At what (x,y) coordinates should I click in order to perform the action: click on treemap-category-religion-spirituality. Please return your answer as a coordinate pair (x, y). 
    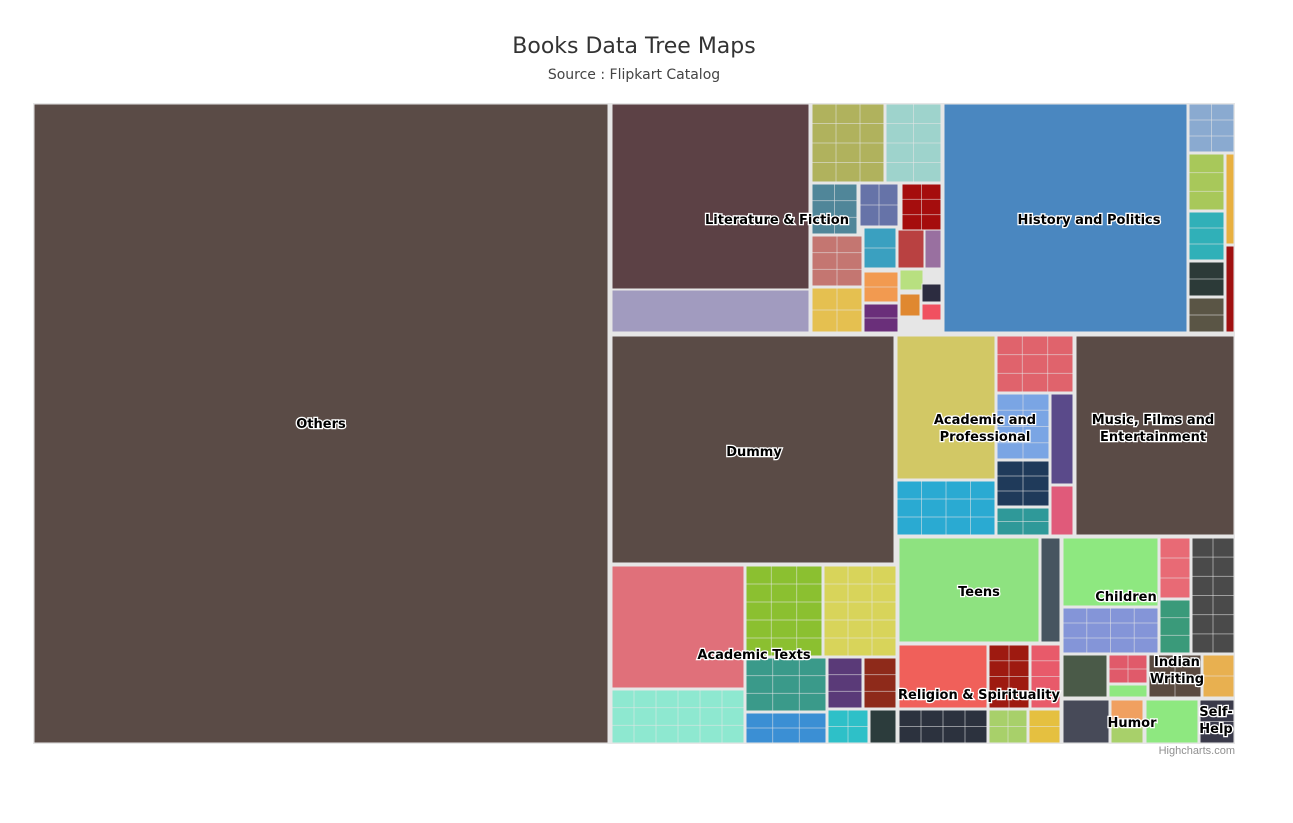
    Looking at the image, I should click on (979, 694).